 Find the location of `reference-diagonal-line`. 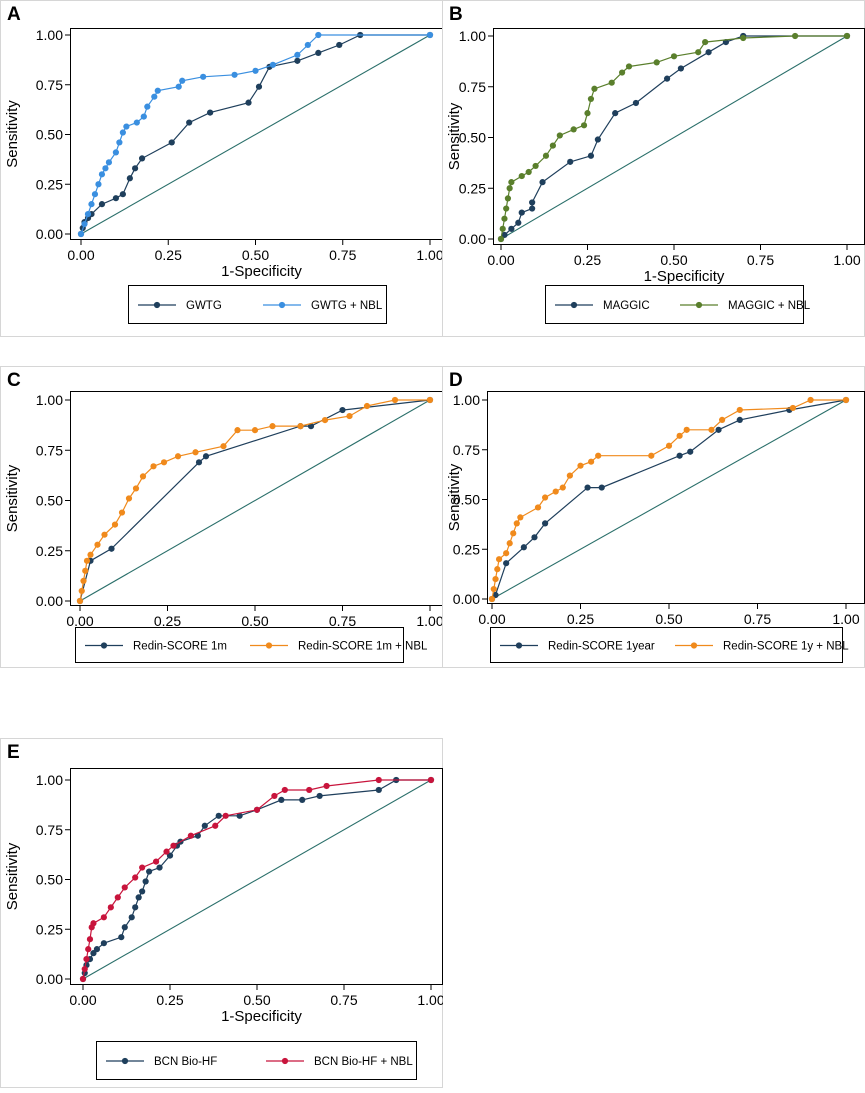

reference-diagonal-line is located at coordinates (669, 499).